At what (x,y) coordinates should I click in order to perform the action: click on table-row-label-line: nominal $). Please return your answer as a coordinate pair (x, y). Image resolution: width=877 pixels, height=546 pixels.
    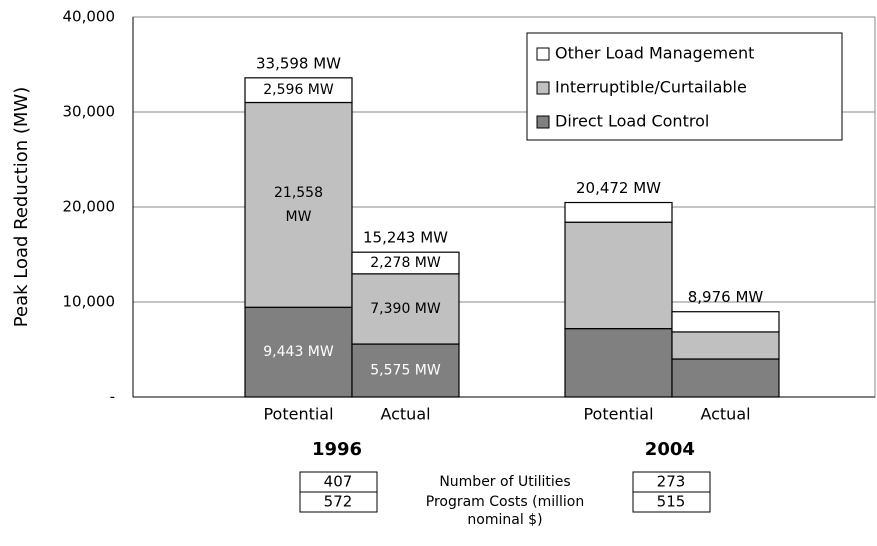
    Looking at the image, I should click on (504, 520).